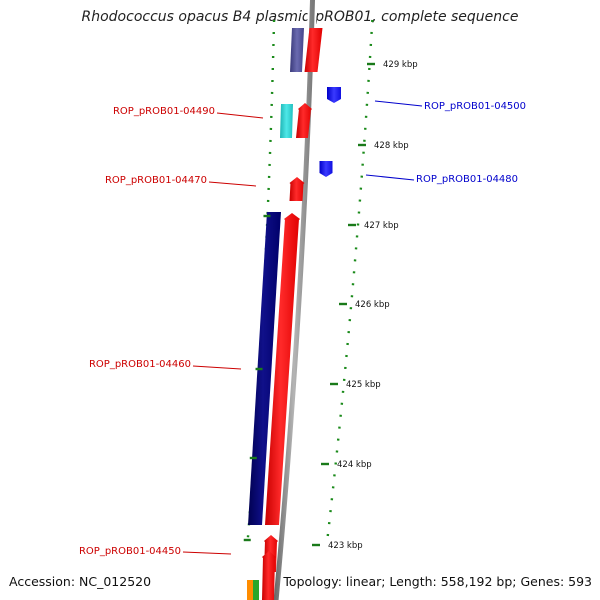 Image resolution: width=600 pixels, height=600 pixels. Describe the element at coordinates (475, 106) in the screenshot. I see `gene-label: ROP_pROB01-04500` at that location.